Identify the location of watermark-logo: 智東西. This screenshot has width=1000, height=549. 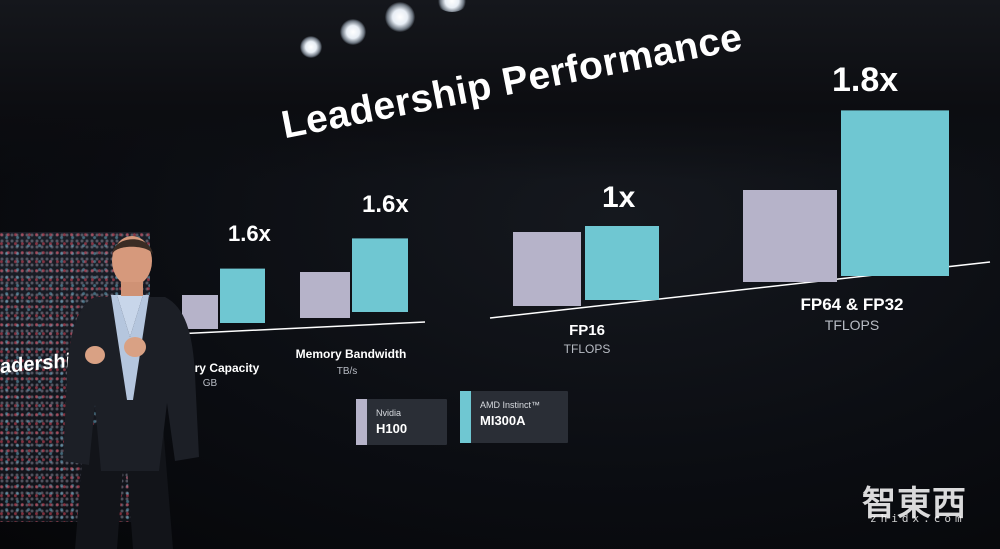
(914, 504).